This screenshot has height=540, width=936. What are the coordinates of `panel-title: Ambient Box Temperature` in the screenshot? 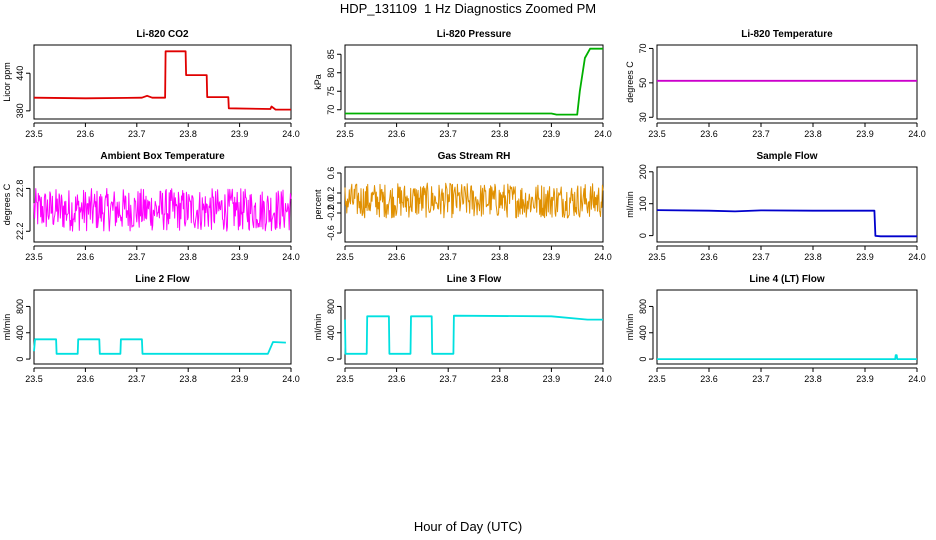 It's located at (162, 156).